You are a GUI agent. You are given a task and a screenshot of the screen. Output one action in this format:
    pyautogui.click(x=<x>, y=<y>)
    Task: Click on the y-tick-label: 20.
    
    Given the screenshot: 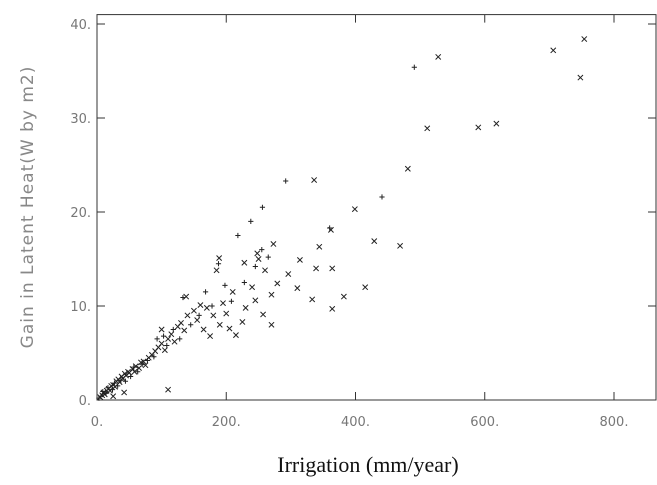 What is the action you would take?
    pyautogui.click(x=80, y=213)
    